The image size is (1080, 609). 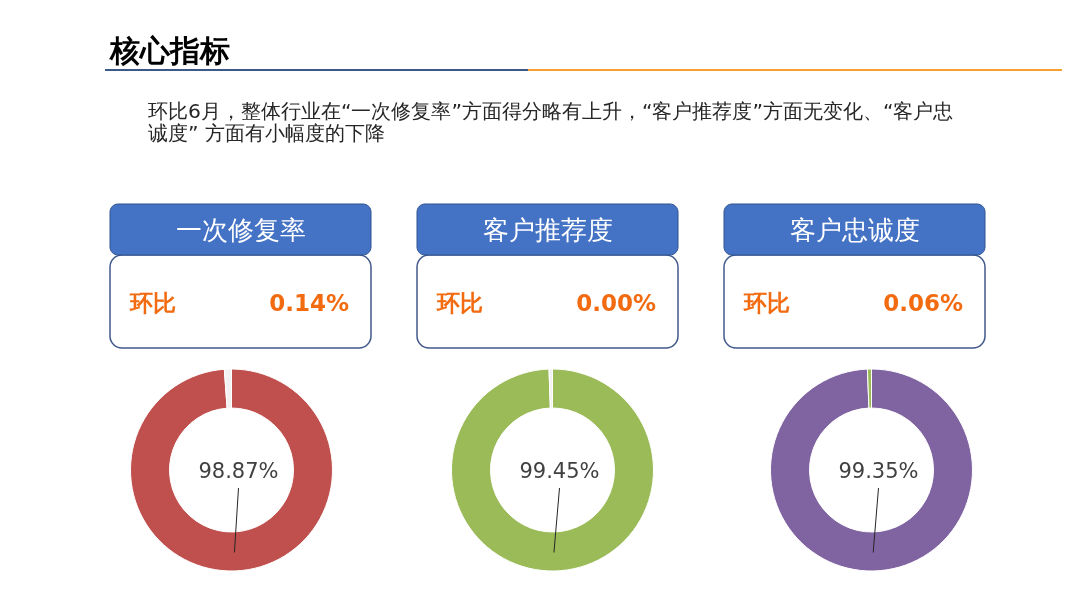 I want to click on text: 0.00%, so click(x=616, y=303).